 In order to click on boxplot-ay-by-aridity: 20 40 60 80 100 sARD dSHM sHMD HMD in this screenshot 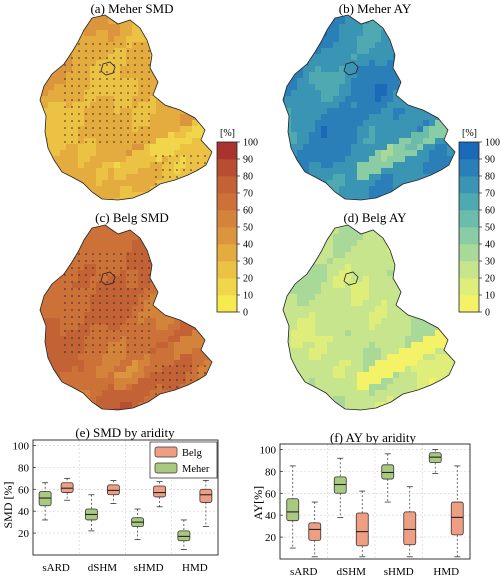, I will do `click(365, 510)`.